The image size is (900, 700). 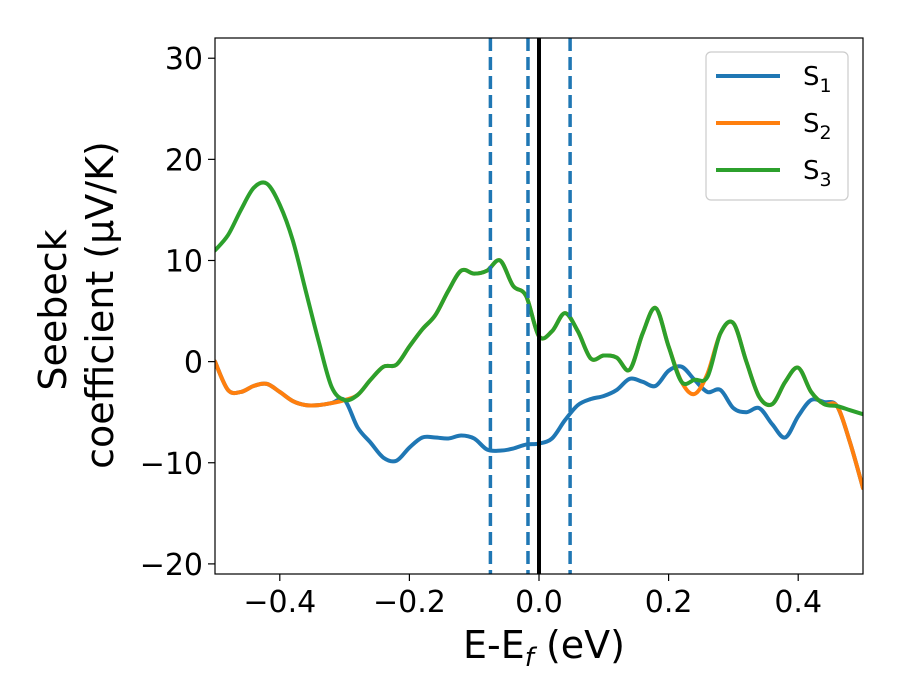 I want to click on x-tick-label: −0.2, so click(x=409, y=602).